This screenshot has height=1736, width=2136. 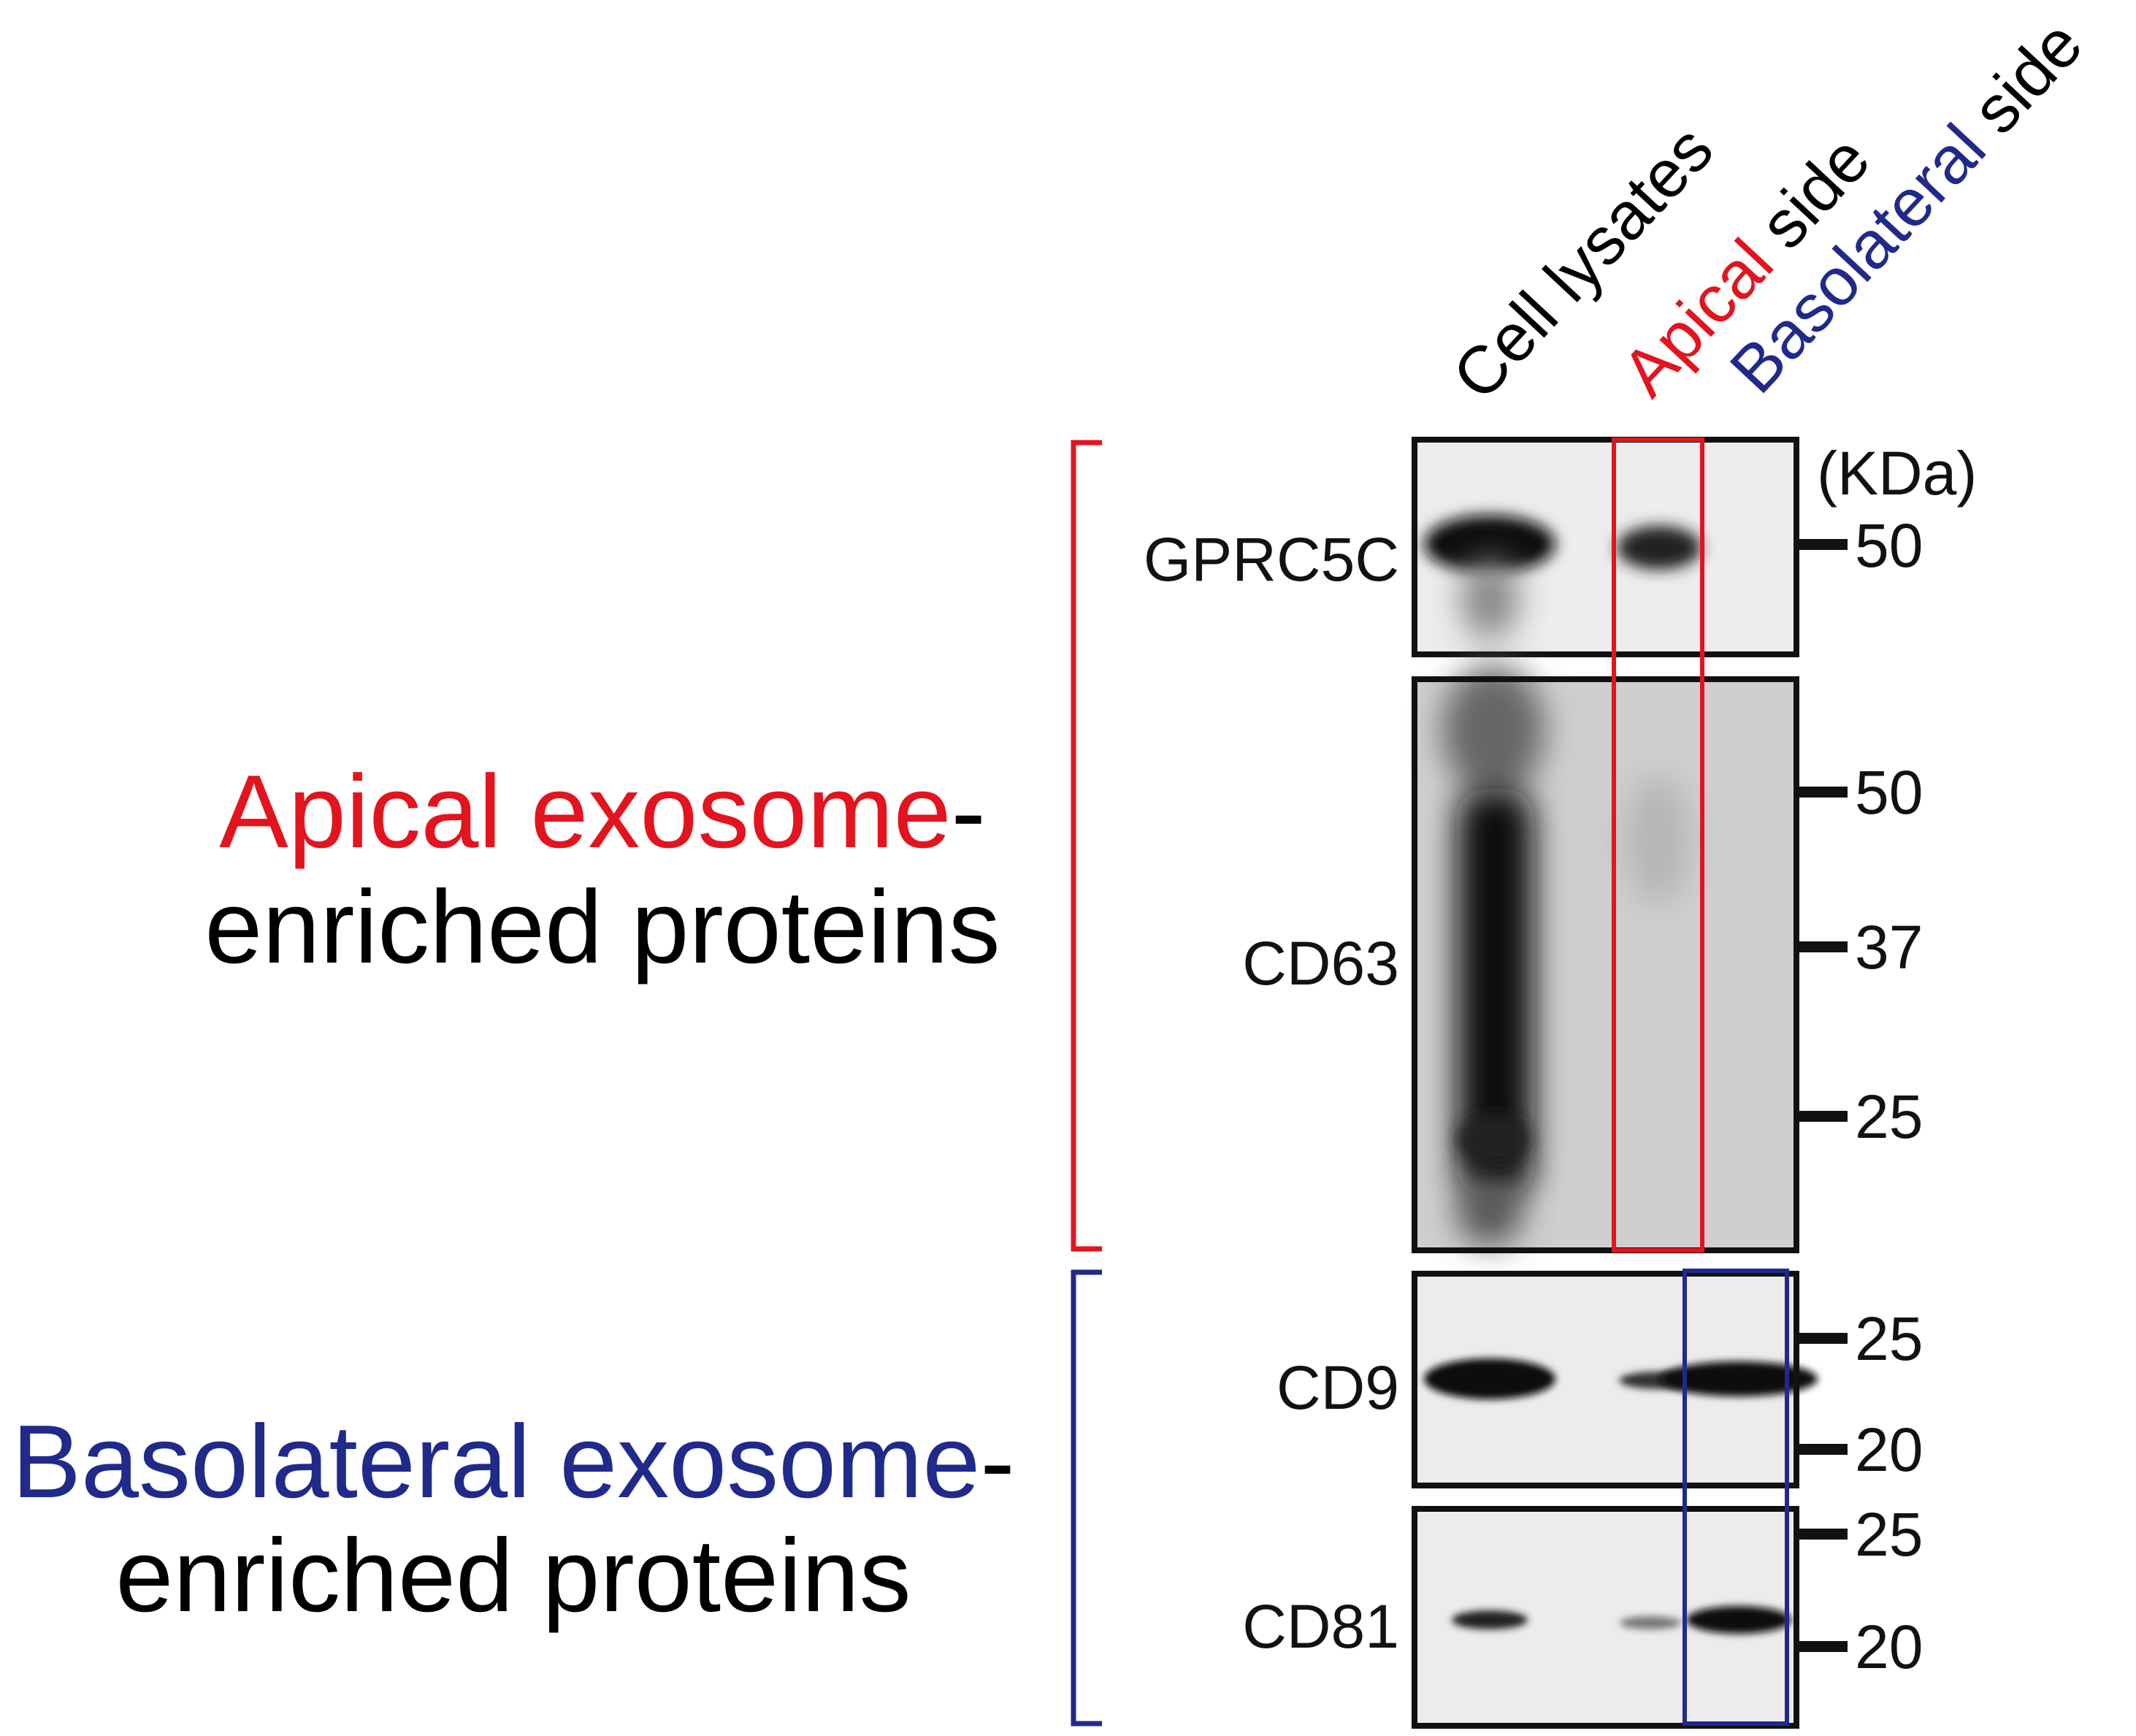 I want to click on protein-label-cd81: CD81, so click(x=1321, y=1626).